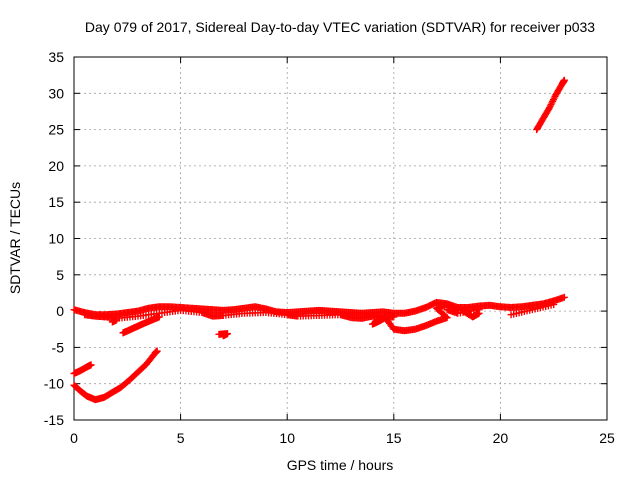 This screenshot has height=480, width=640. I want to click on y-tick-label: -10, so click(54, 384).